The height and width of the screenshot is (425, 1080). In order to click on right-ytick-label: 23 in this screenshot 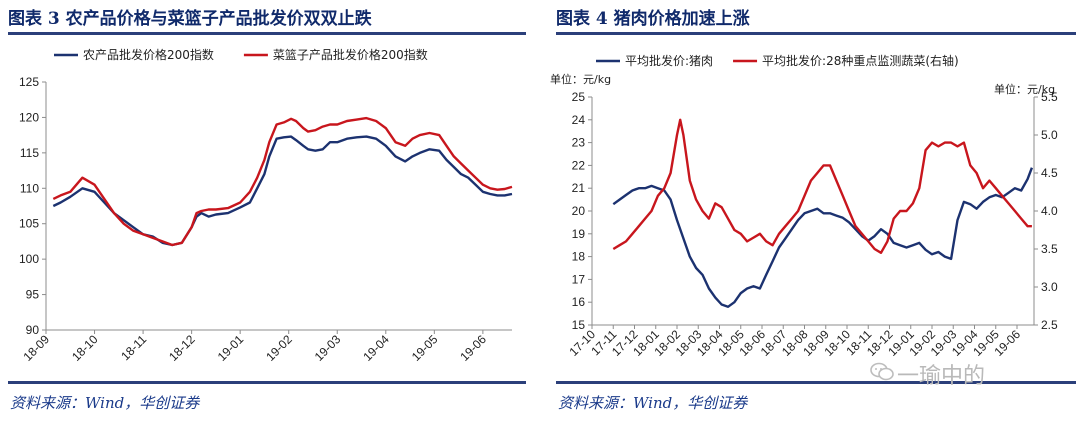, I will do `click(579, 143)`.